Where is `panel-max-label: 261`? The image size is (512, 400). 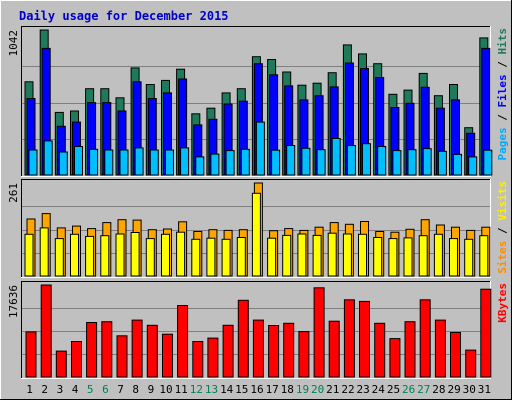
panel-max-label: 261 is located at coordinates (13, 193).